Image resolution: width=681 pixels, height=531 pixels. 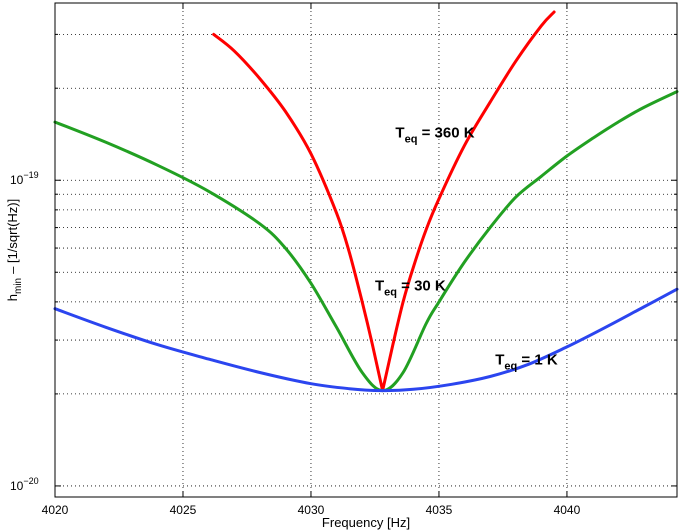 What do you see at coordinates (439, 510) in the screenshot?
I see `x-tick-label: 4035` at bounding box center [439, 510].